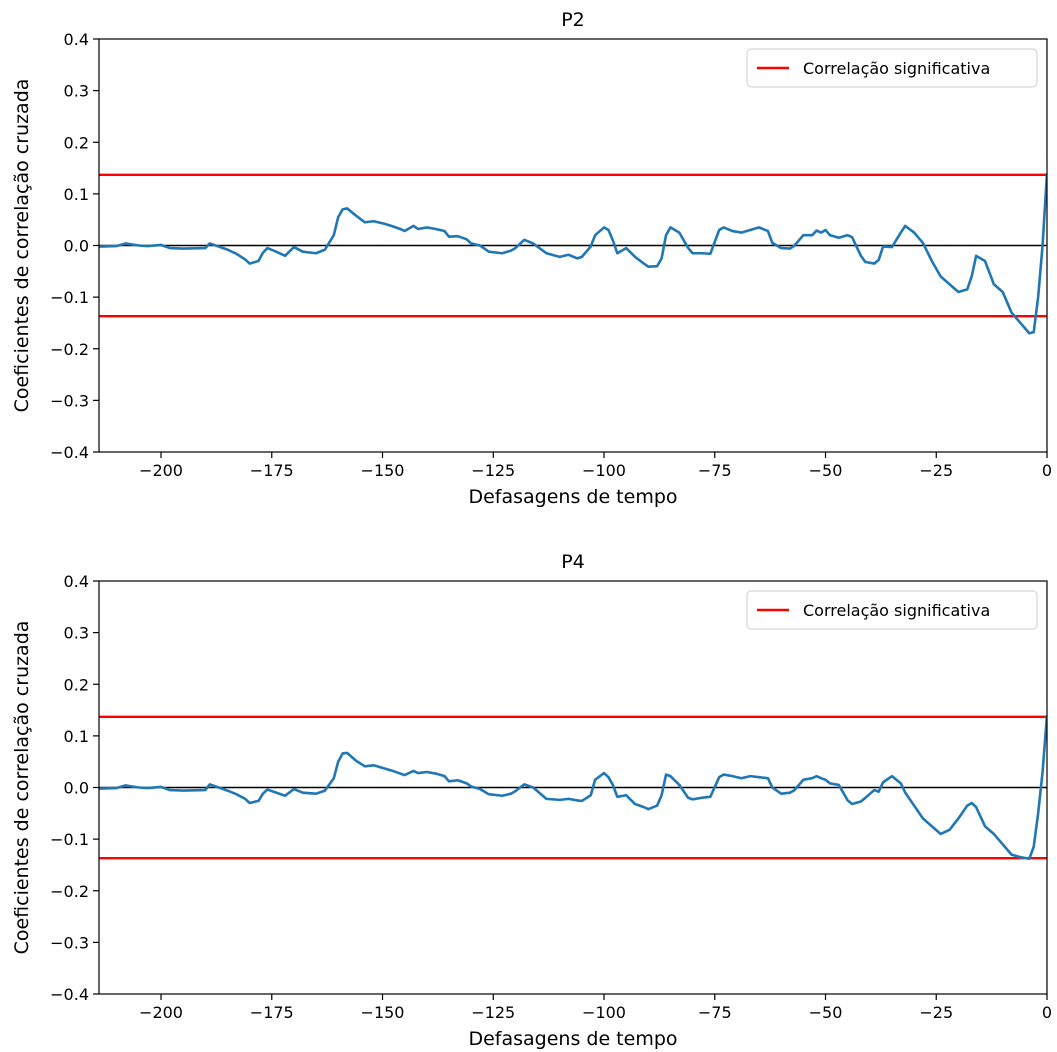 Image resolution: width=1057 pixels, height=1052 pixels. Describe the element at coordinates (573, 562) in the screenshot. I see `chart-title: P4` at that location.